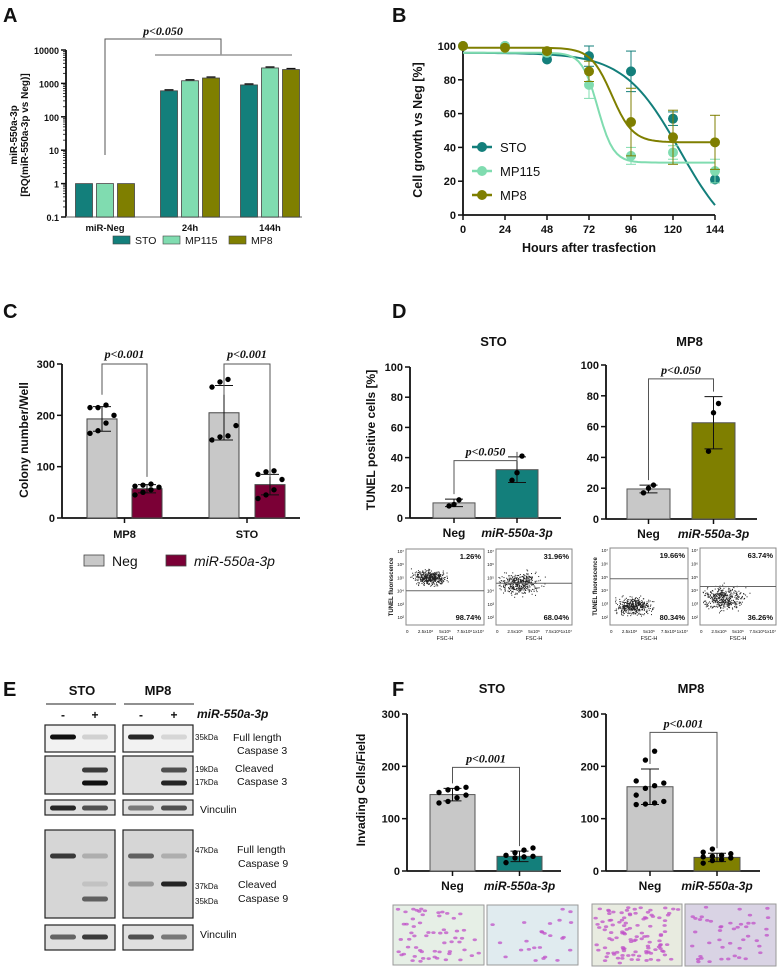 The width and height of the screenshot is (778, 969). Describe the element at coordinates (490, 591) in the screenshot. I see `y-tick-label: 10⁴` at that location.